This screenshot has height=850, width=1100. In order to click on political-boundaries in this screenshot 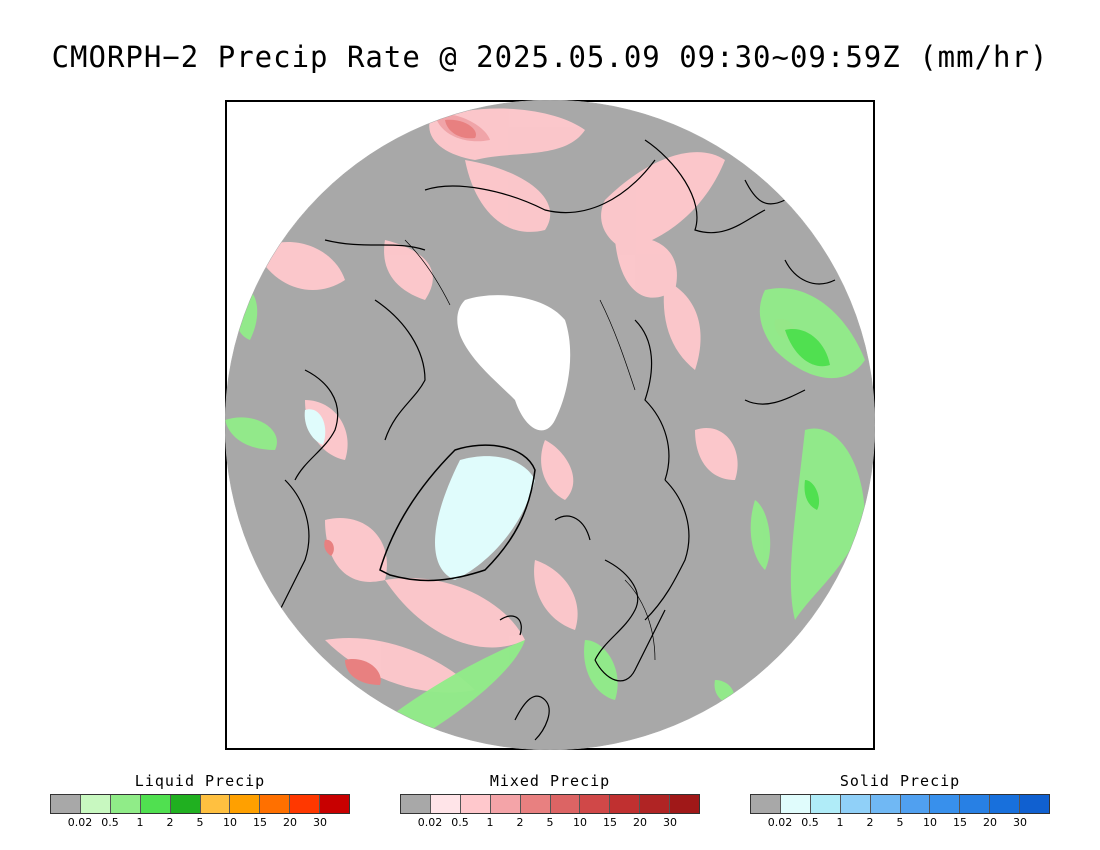, I will do `click(530, 450)`.